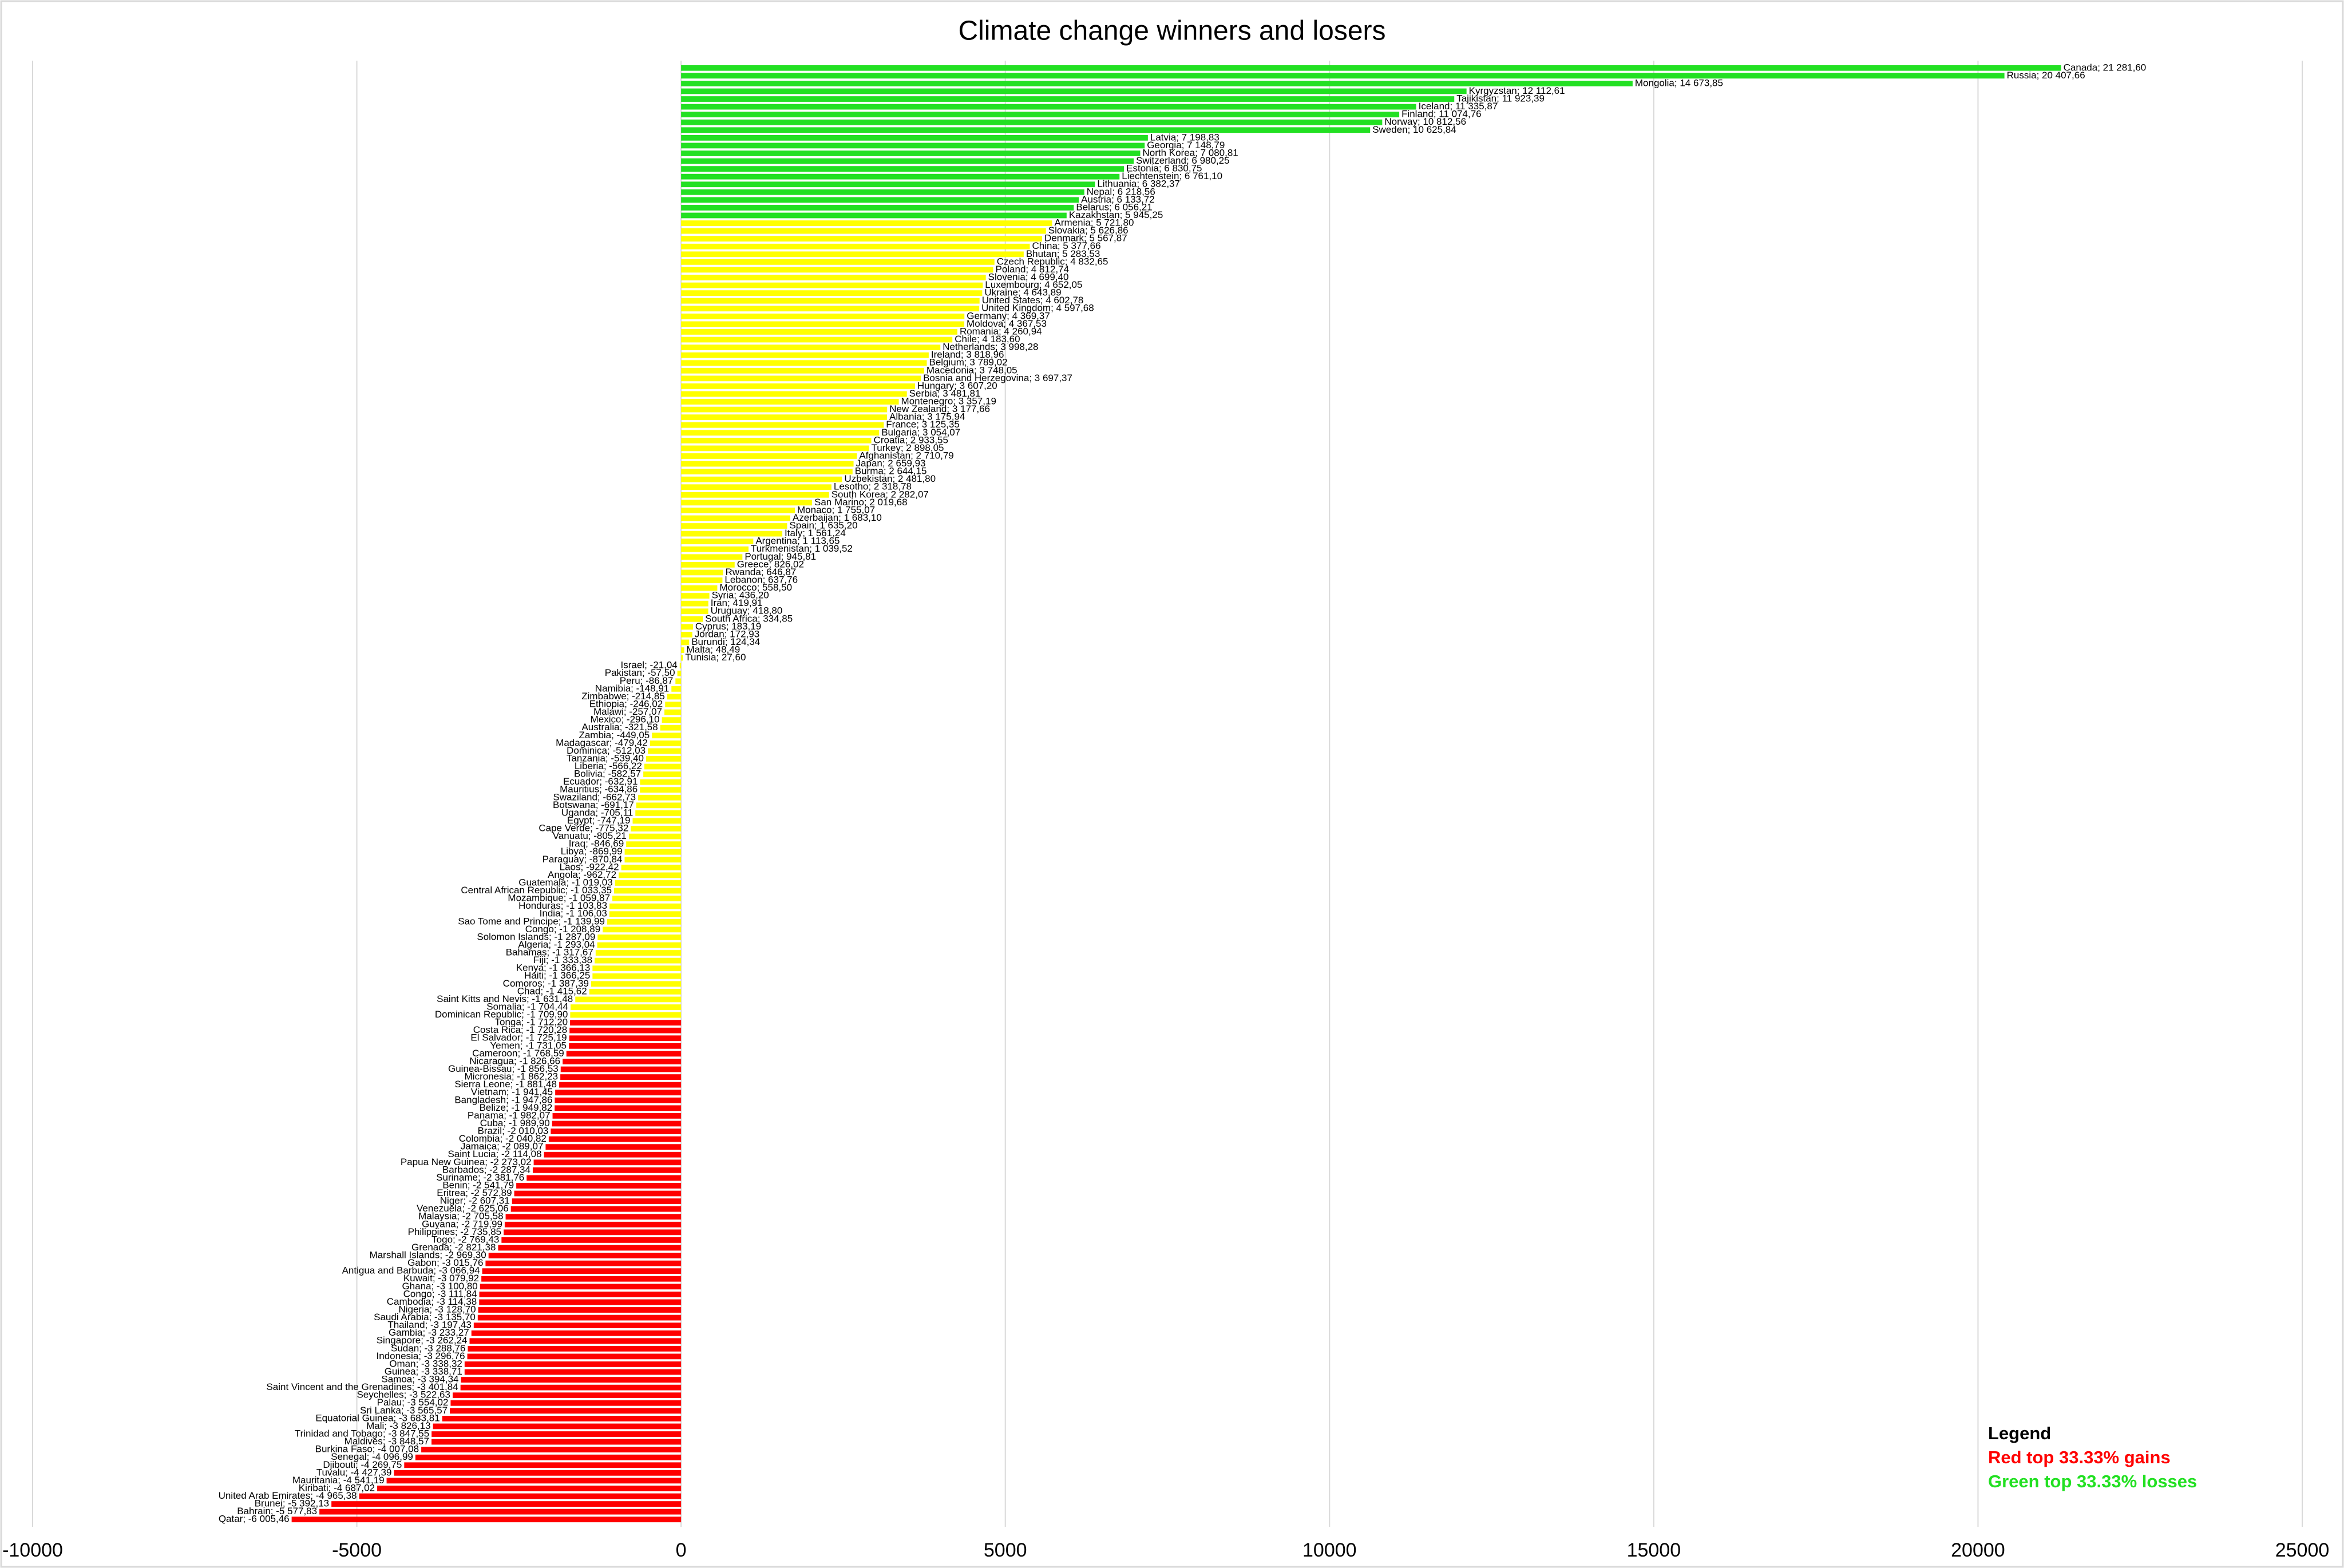 Image resolution: width=2344 pixels, height=1568 pixels. What do you see at coordinates (1329, 1550) in the screenshot?
I see `x-tick-label: 10000` at bounding box center [1329, 1550].